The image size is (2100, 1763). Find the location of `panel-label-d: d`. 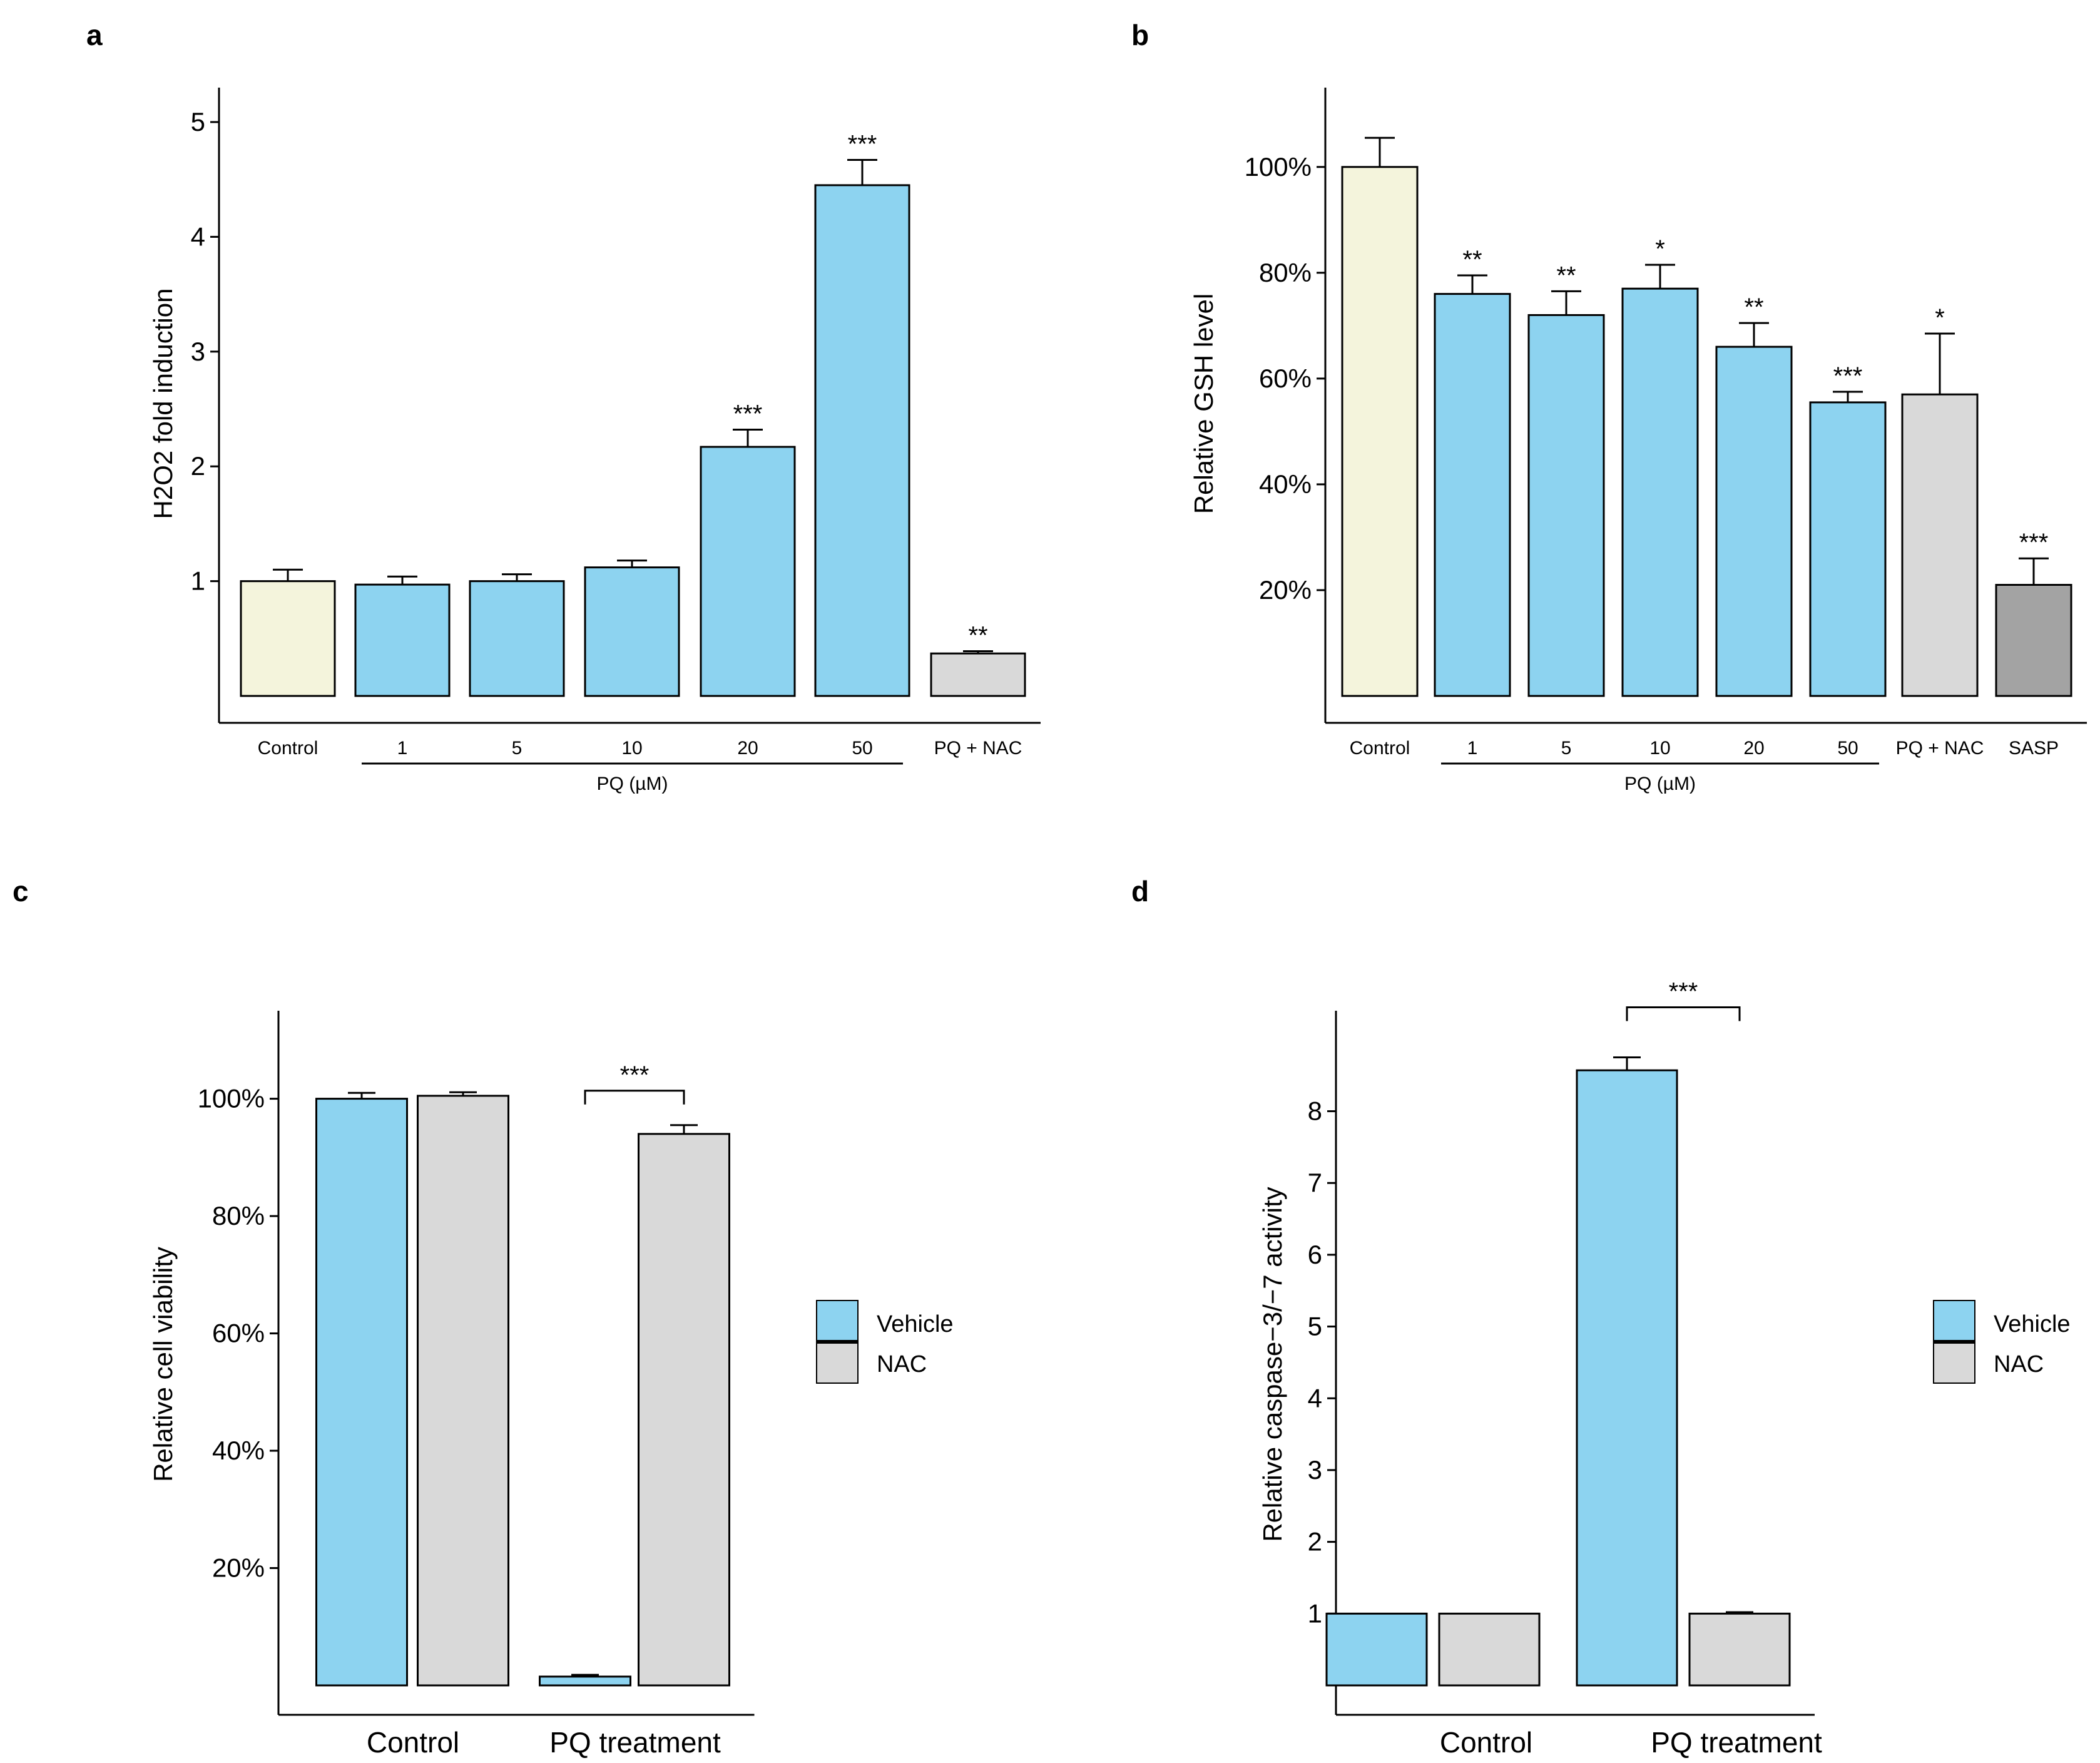

panel-label-d: d is located at coordinates (1140, 891).